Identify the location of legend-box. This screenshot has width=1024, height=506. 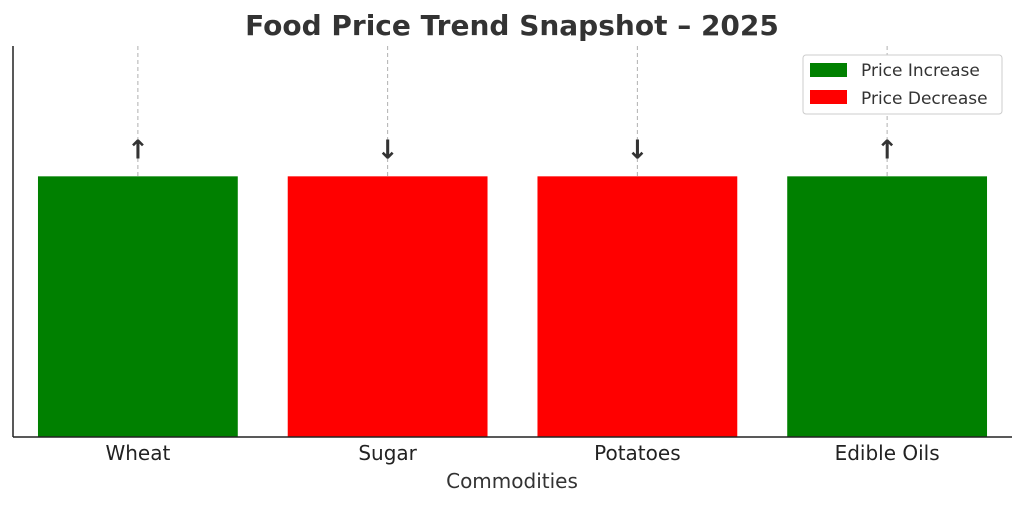
(902, 84).